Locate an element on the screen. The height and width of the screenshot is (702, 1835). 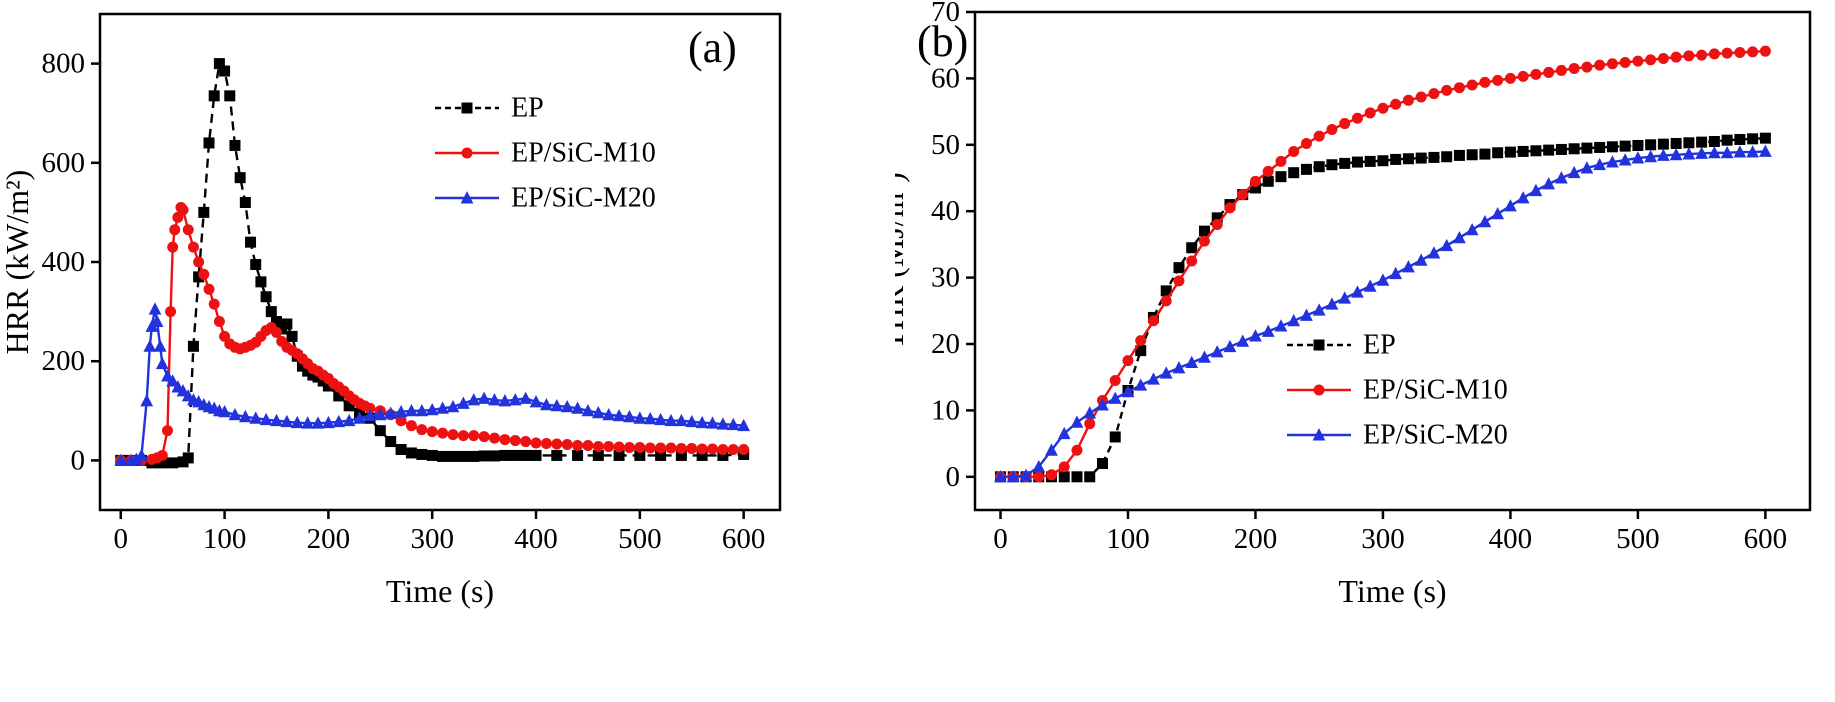
svg-text: THR (MJ/m²) is located at coordinates (902, 261).